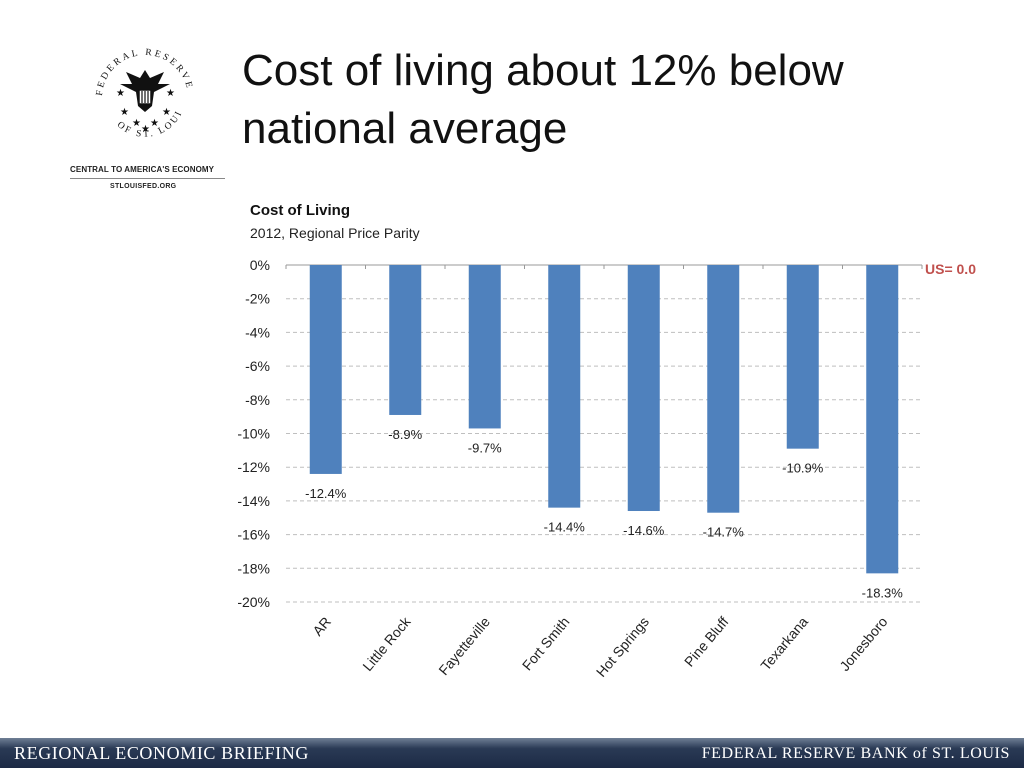 This screenshot has height=768, width=1024. I want to click on y-tick-label: -20%, so click(253, 602).